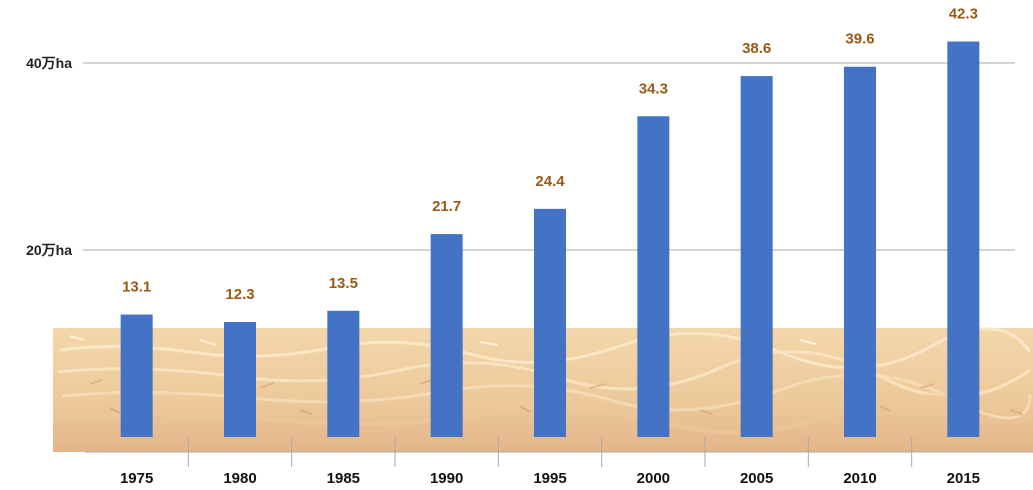  I want to click on x-tick-label: 1995, so click(549, 478).